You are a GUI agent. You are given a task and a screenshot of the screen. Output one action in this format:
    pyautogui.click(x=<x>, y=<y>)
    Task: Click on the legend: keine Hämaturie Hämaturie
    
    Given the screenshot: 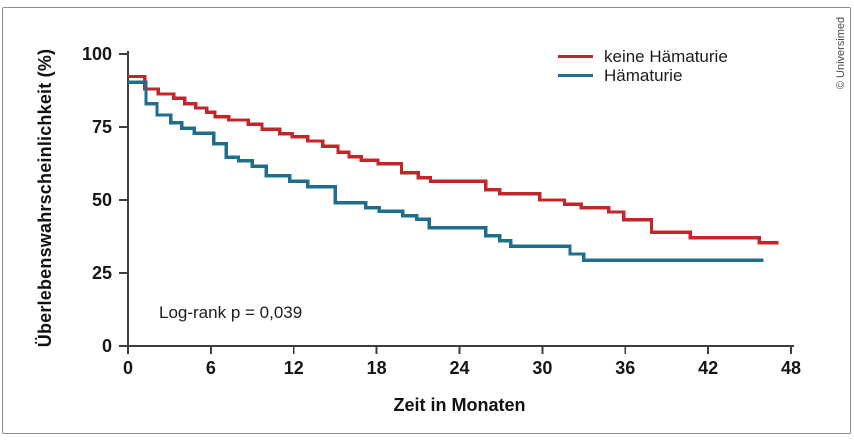 What is the action you would take?
    pyautogui.click(x=643, y=66)
    